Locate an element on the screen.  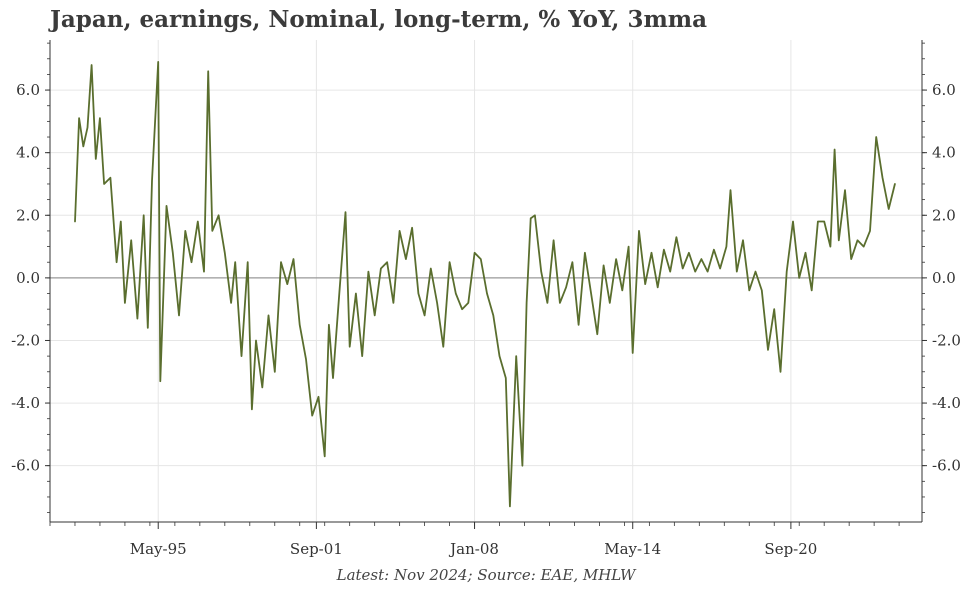
x-axis: May-95 Sep-01 Jan-08 May-14 Sep-20 is located at coordinates (474, 540).